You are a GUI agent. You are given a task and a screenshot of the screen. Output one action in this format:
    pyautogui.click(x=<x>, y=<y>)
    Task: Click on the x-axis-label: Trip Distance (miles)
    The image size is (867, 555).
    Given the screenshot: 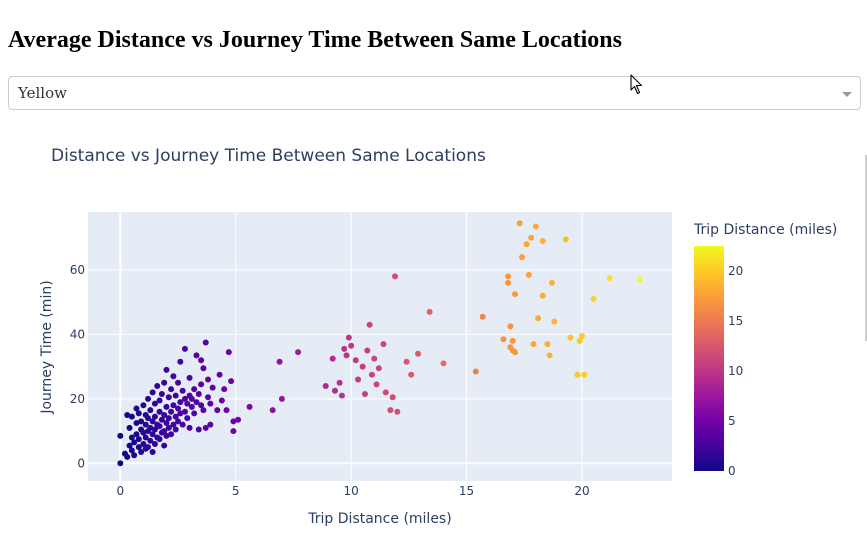 What is the action you would take?
    pyautogui.click(x=379, y=519)
    